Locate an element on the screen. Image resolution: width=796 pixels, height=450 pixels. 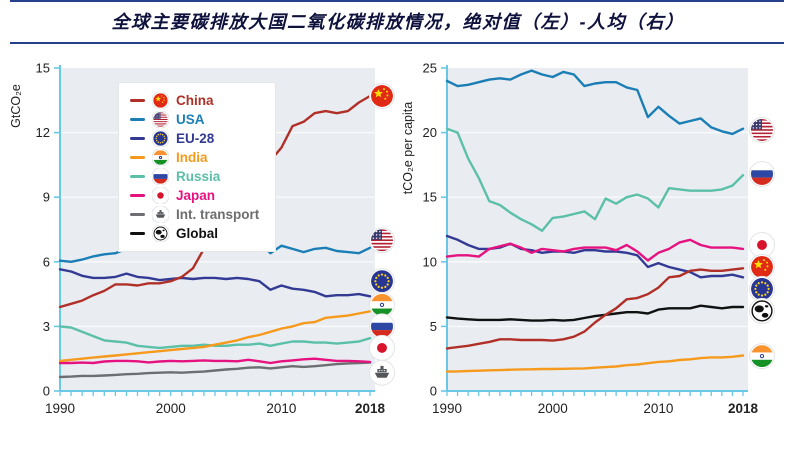
legend-item-japan: Japan is located at coordinates (194, 195).